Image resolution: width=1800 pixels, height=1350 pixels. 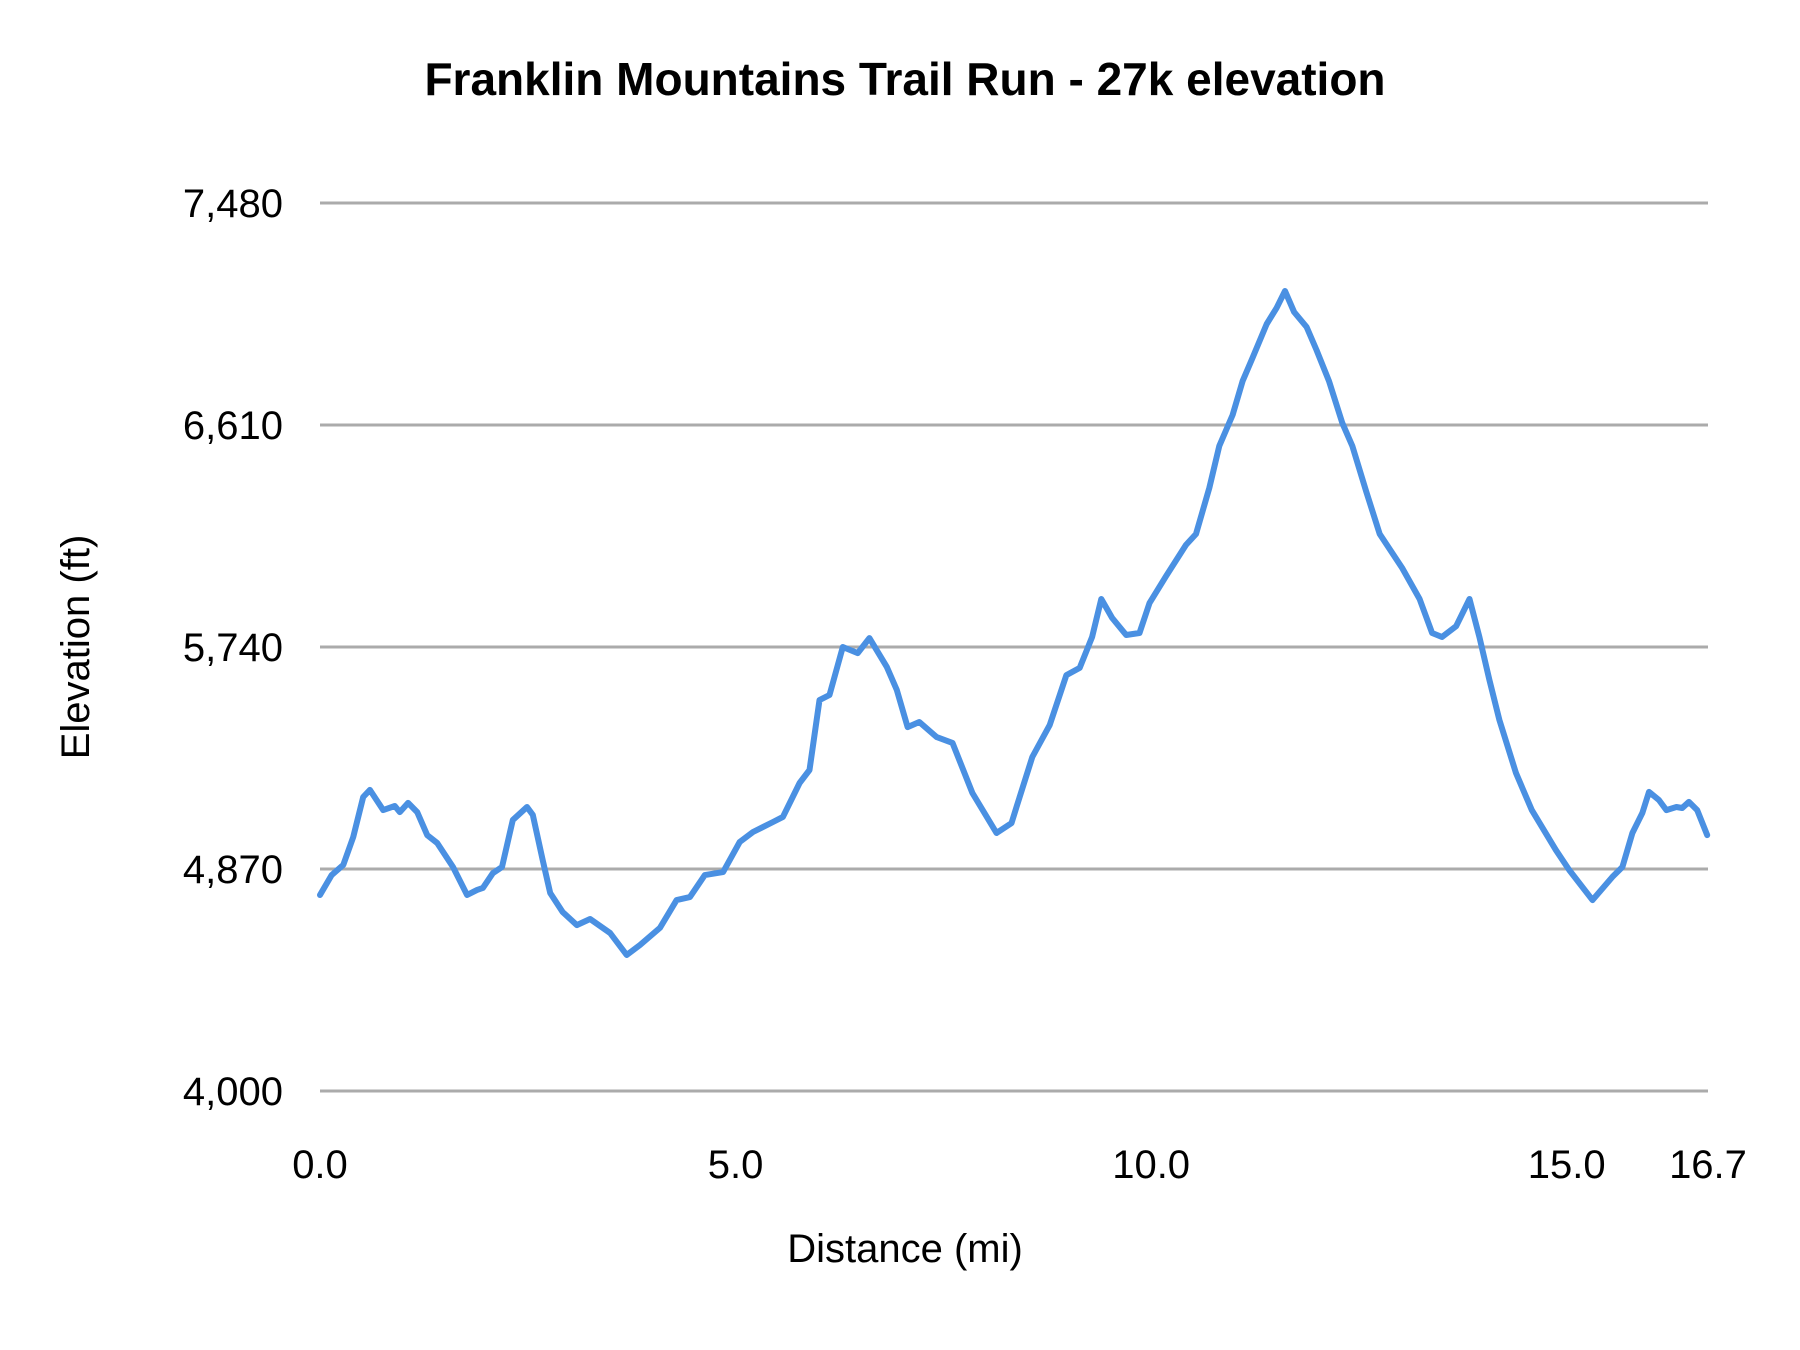 I want to click on x-tick-label: 15.0, so click(x=1567, y=1165).